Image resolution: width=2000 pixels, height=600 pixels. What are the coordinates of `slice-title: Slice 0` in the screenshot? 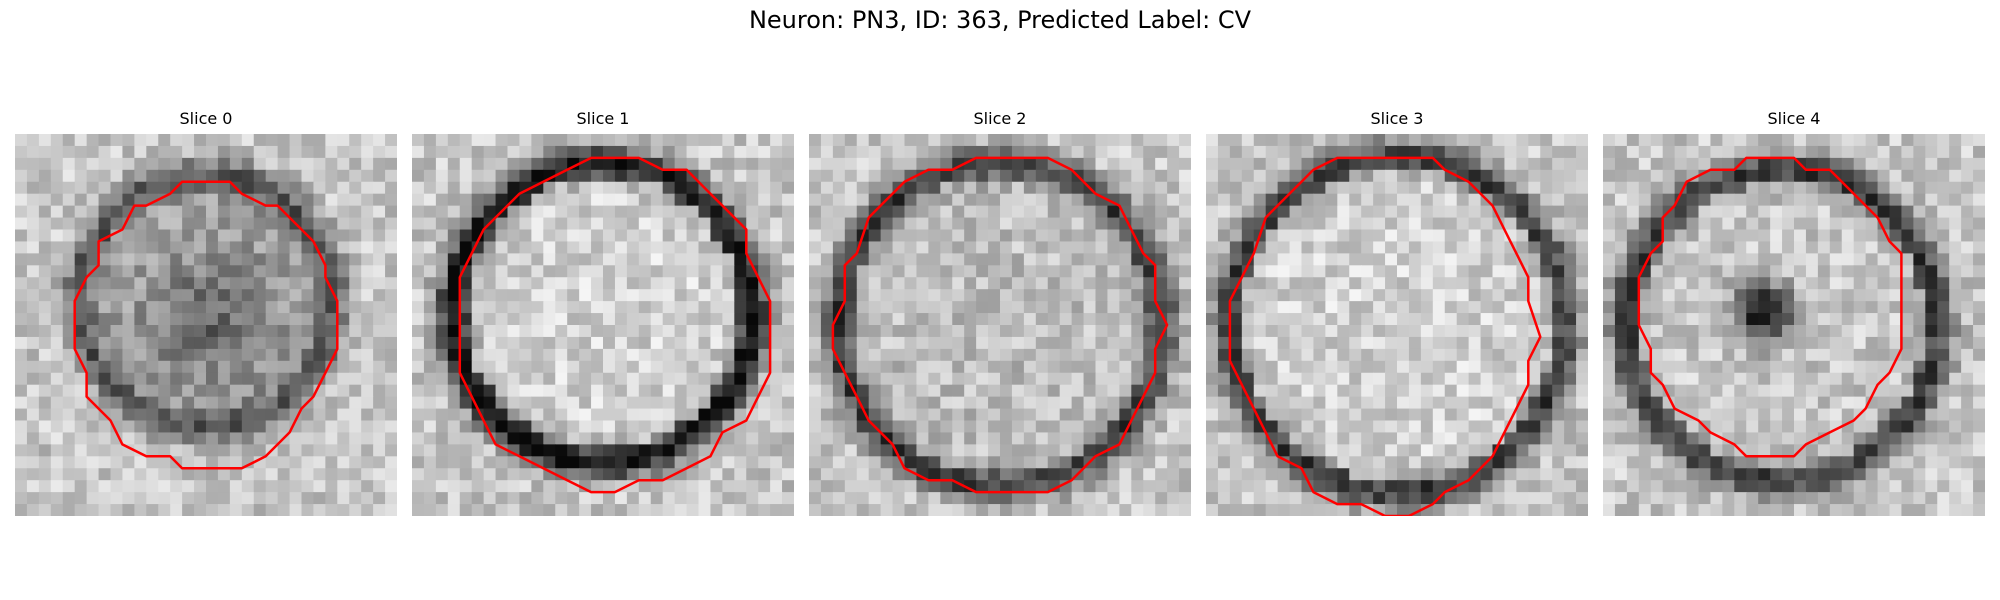 It's located at (206, 118).